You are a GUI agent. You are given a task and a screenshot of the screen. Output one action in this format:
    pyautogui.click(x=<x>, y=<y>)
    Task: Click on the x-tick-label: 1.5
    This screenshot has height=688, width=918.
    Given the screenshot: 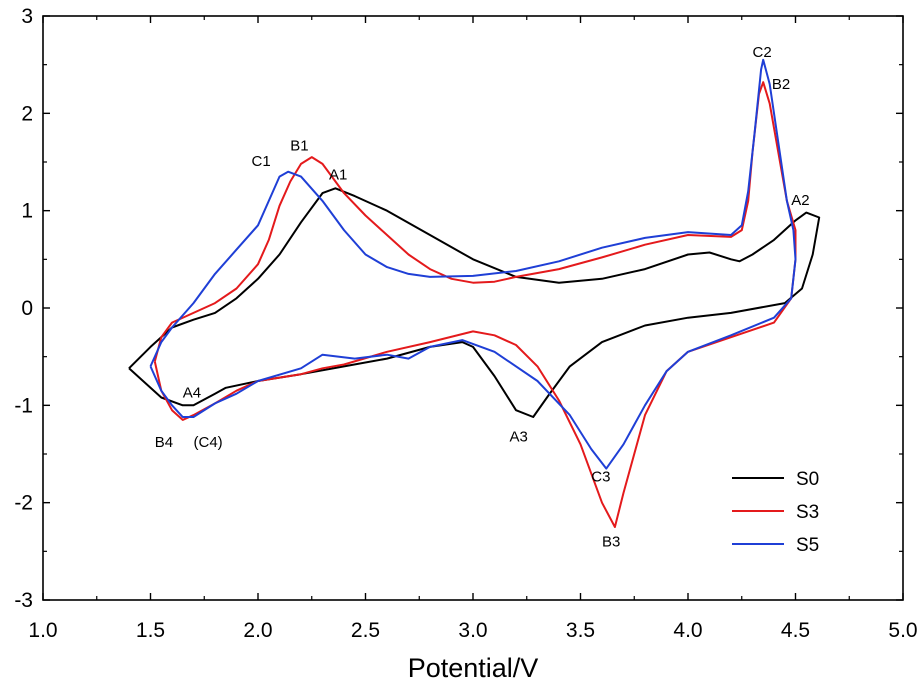 What is the action you would take?
    pyautogui.click(x=150, y=630)
    